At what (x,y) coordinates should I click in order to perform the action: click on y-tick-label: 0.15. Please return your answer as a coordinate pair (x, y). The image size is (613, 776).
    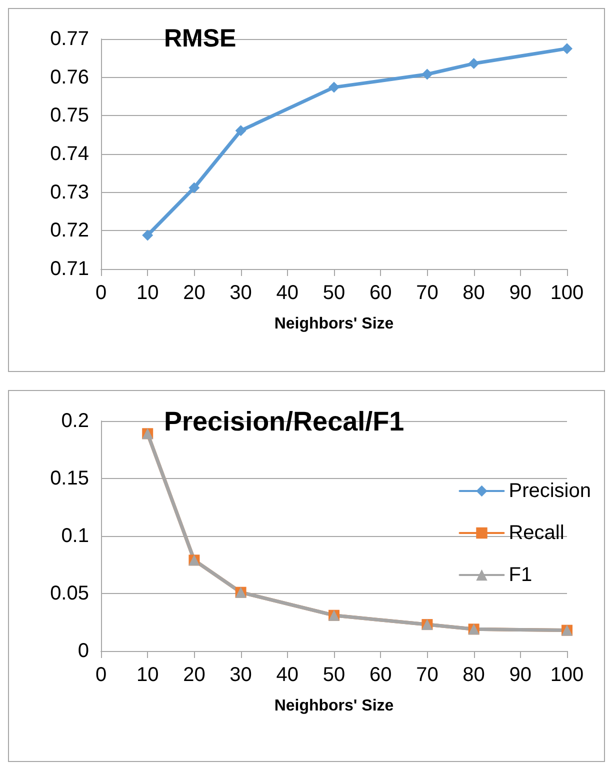
    Looking at the image, I should click on (69, 479).